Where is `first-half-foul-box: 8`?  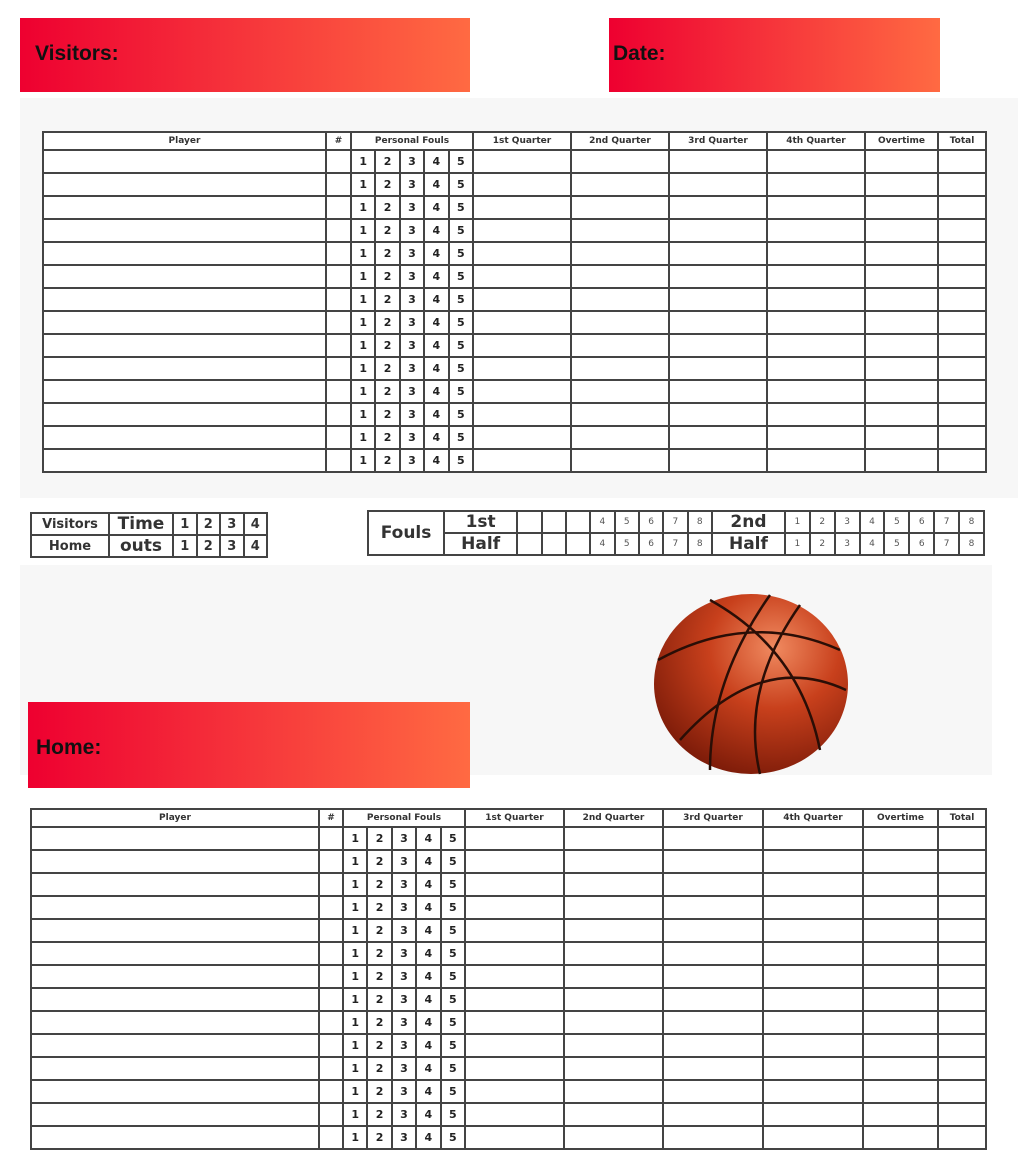
first-half-foul-box: 8 is located at coordinates (699, 522).